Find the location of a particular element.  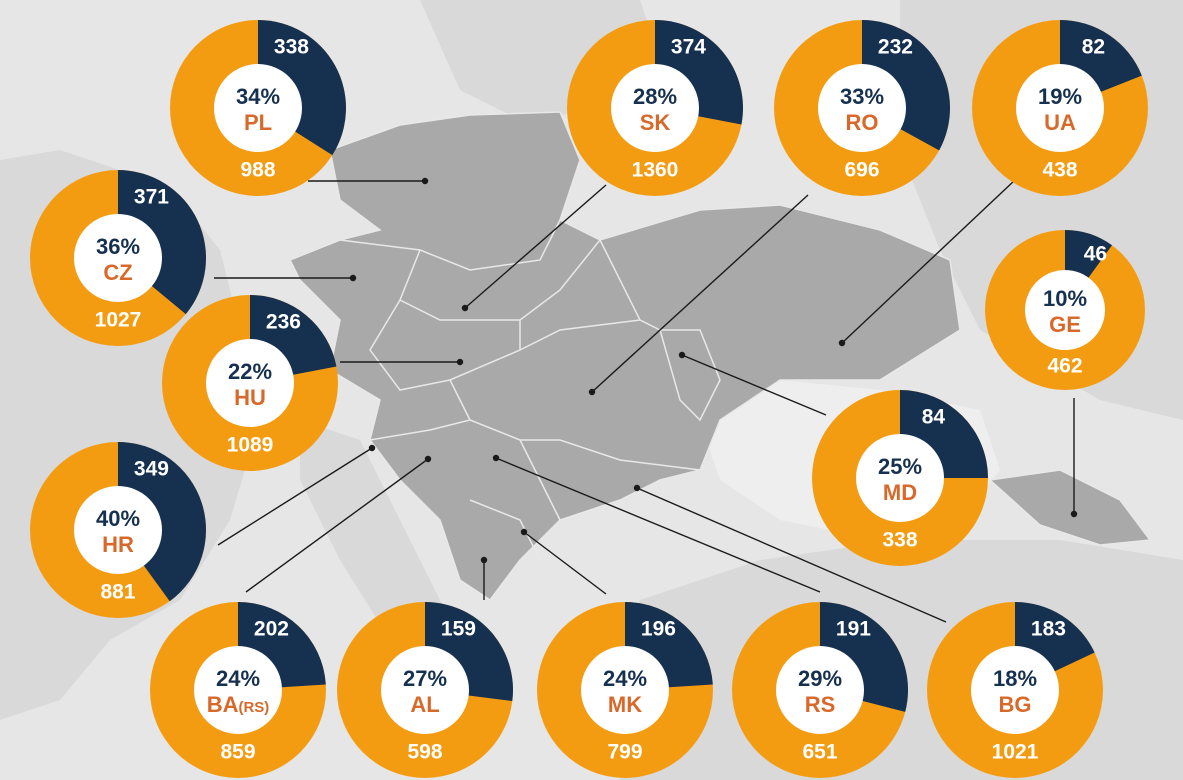

country-code-hr: HR is located at coordinates (118, 544).